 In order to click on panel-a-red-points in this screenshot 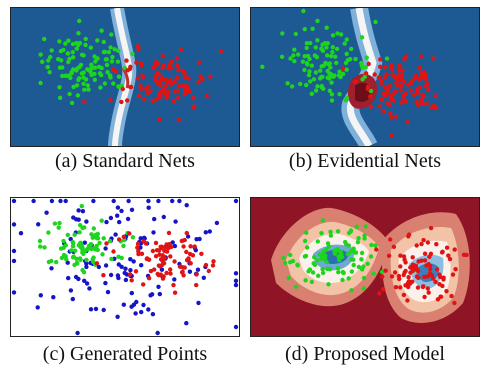, I will do `click(153, 83)`.